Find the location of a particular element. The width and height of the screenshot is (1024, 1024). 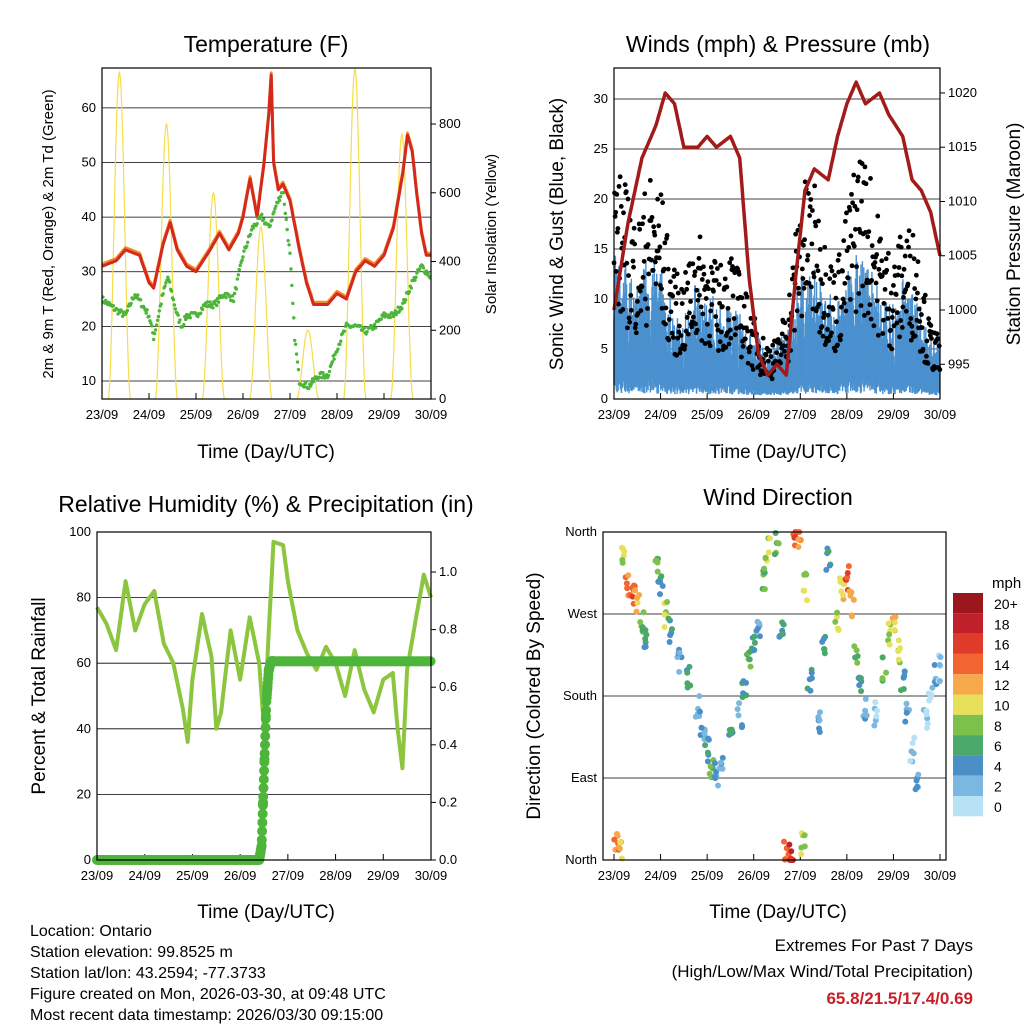

9m-temperature-line is located at coordinates (266, 187).